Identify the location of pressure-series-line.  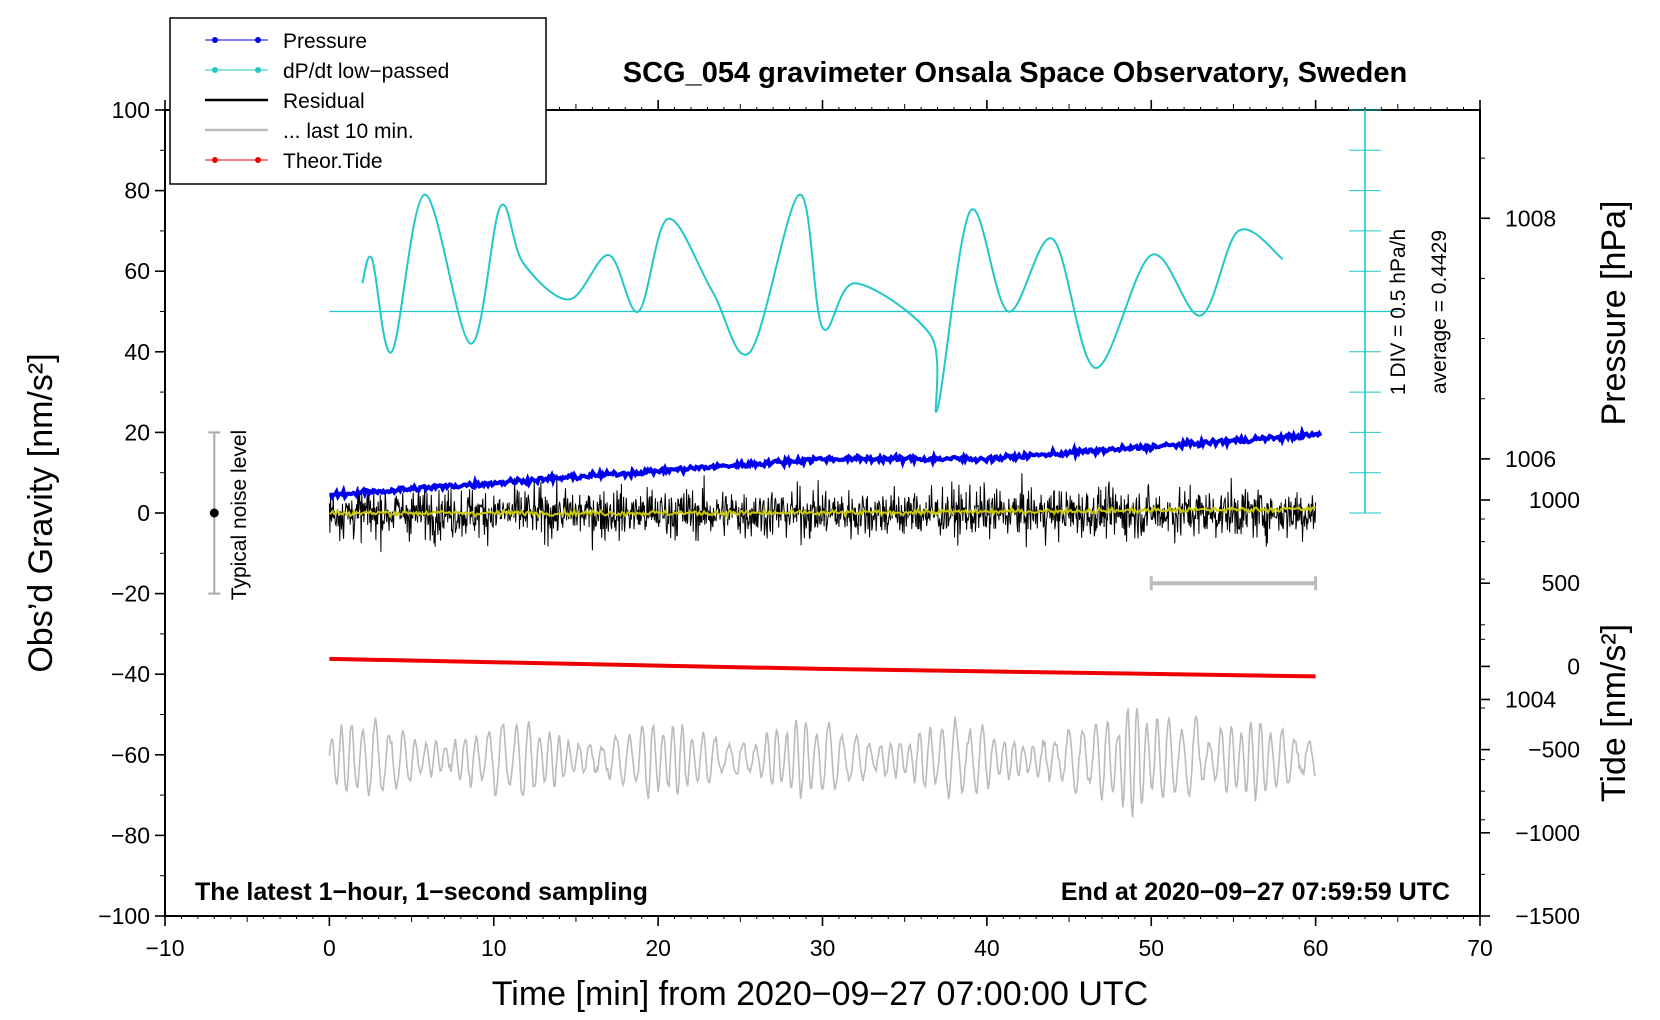
(826, 463).